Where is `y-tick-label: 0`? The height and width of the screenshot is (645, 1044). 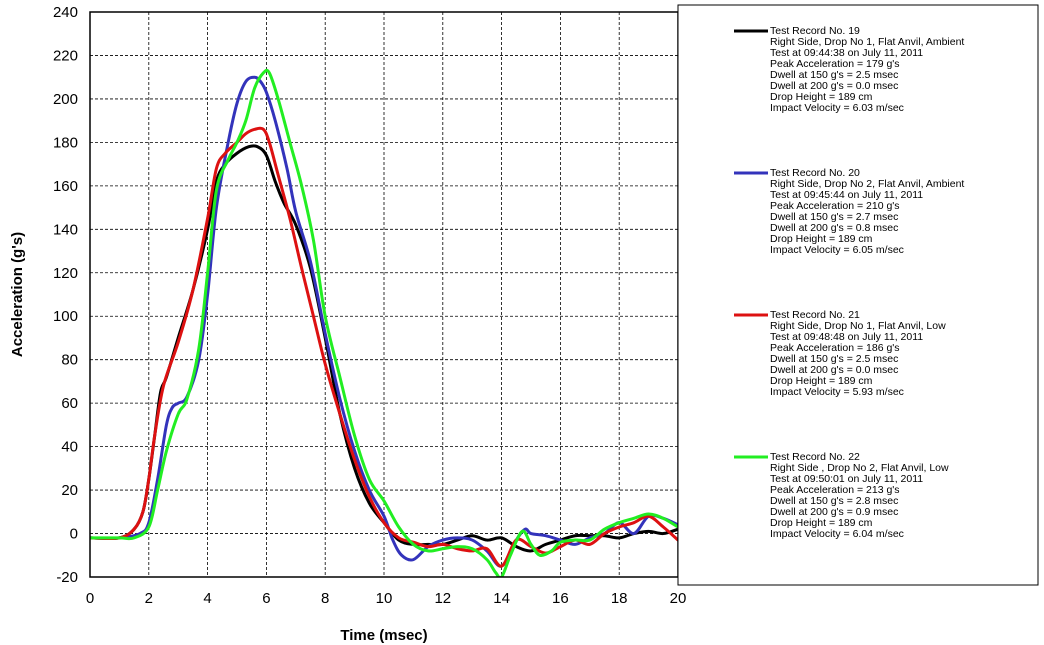
y-tick-label: 0 is located at coordinates (74, 534).